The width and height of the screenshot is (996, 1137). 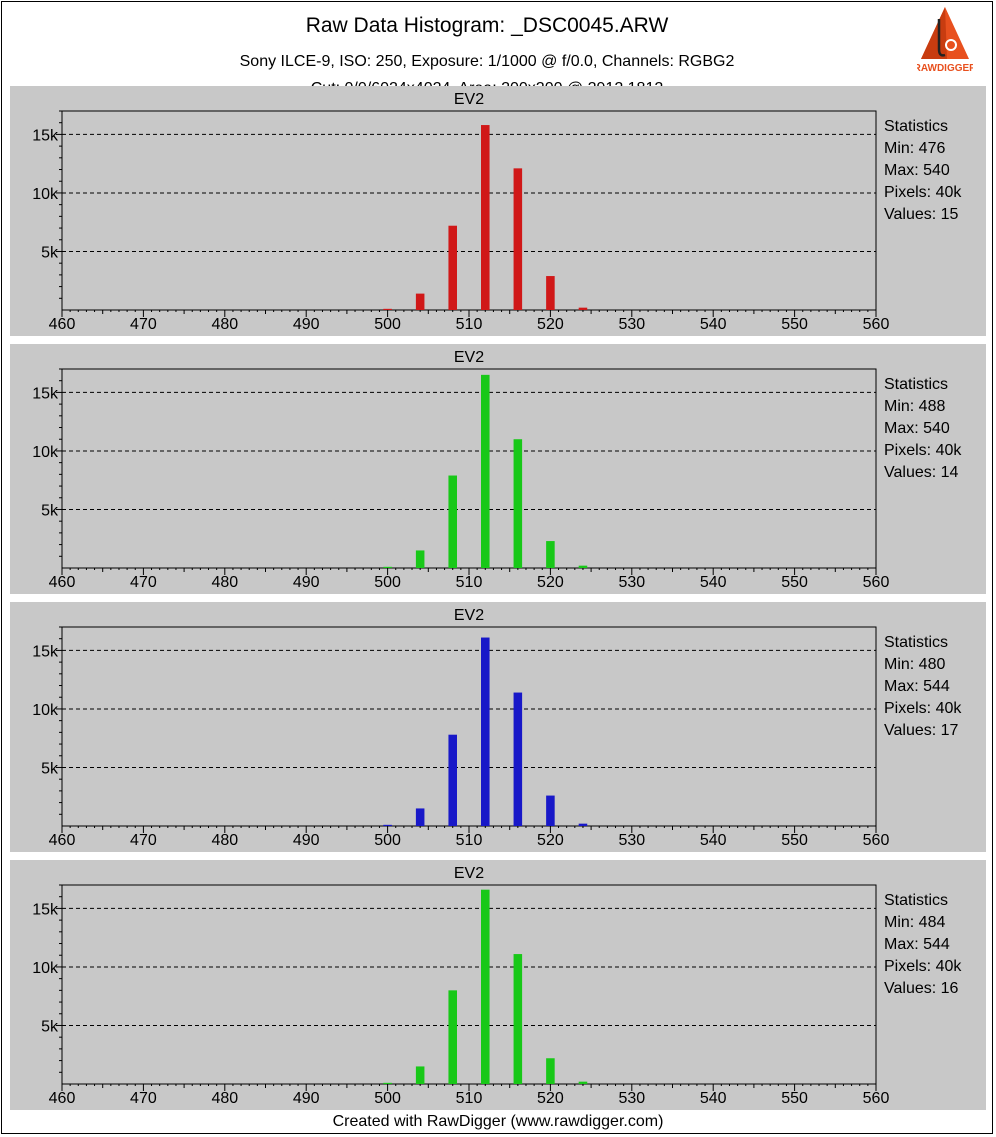 I want to click on statistics-line: Values: 16, so click(x=921, y=988).